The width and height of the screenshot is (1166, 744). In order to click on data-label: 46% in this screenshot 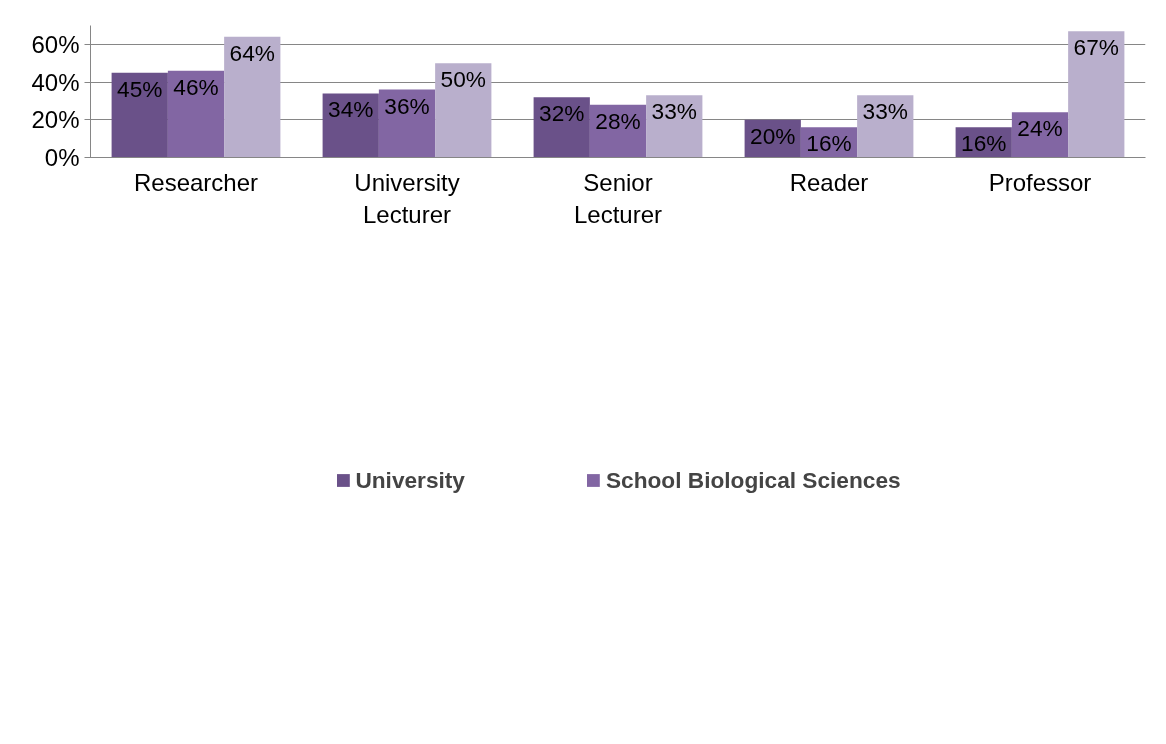, I will do `click(196, 86)`.